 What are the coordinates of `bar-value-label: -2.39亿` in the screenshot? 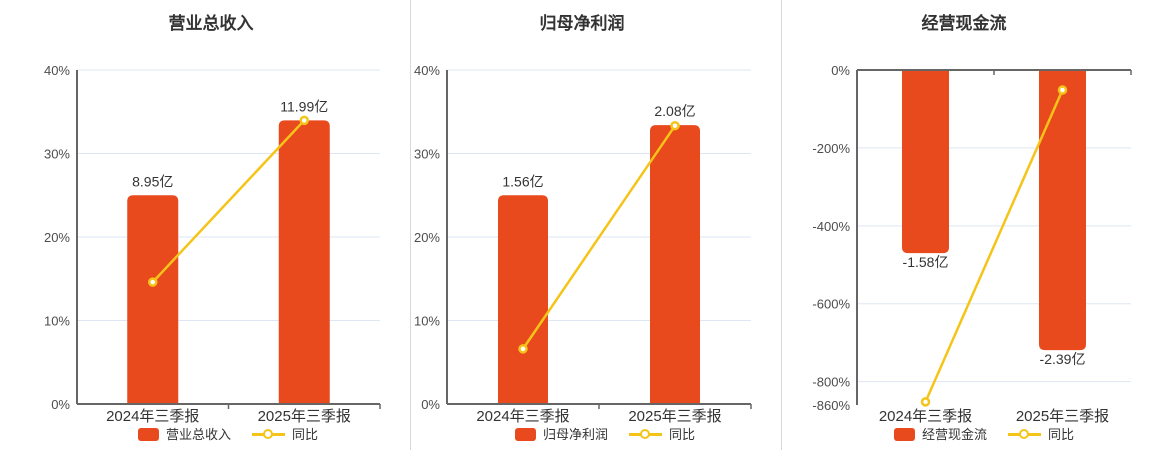 It's located at (1063, 359).